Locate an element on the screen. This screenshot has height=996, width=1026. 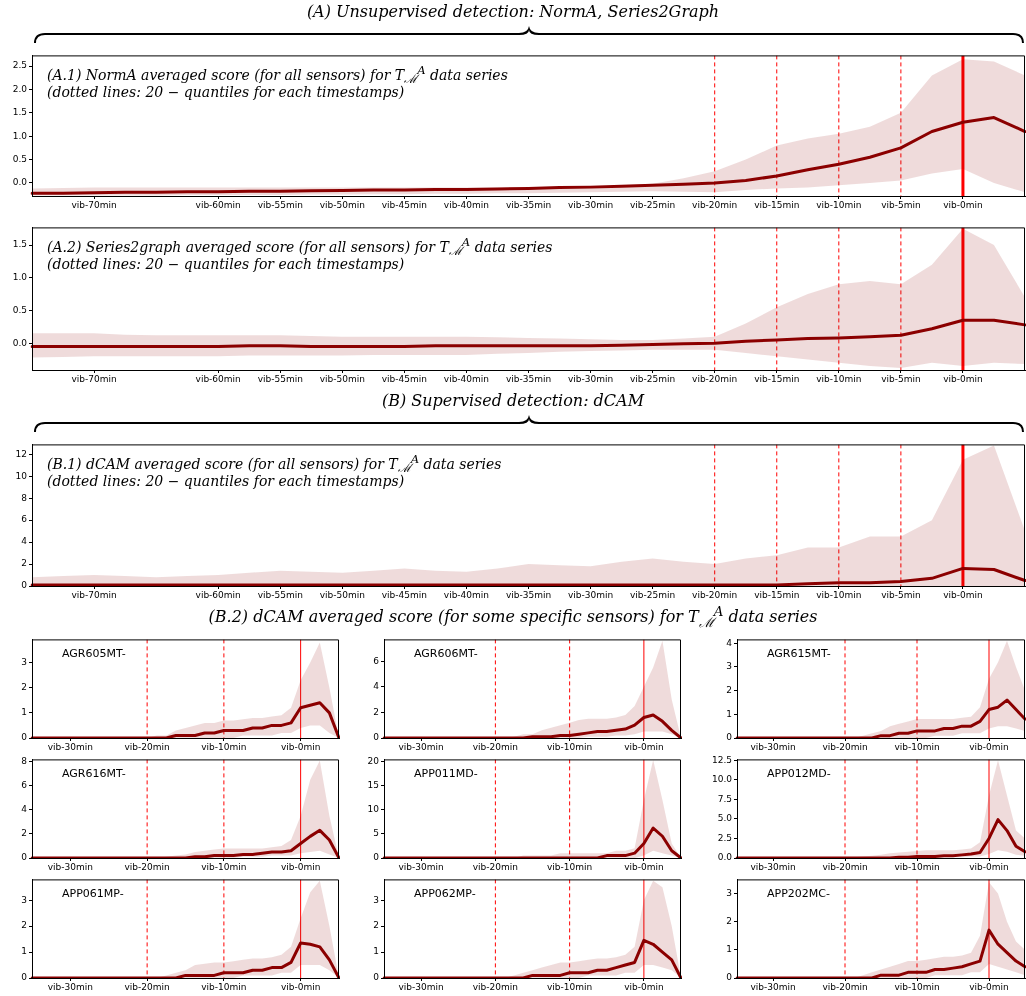
x-tick-label: vib-40min is located at coordinates (466, 378).